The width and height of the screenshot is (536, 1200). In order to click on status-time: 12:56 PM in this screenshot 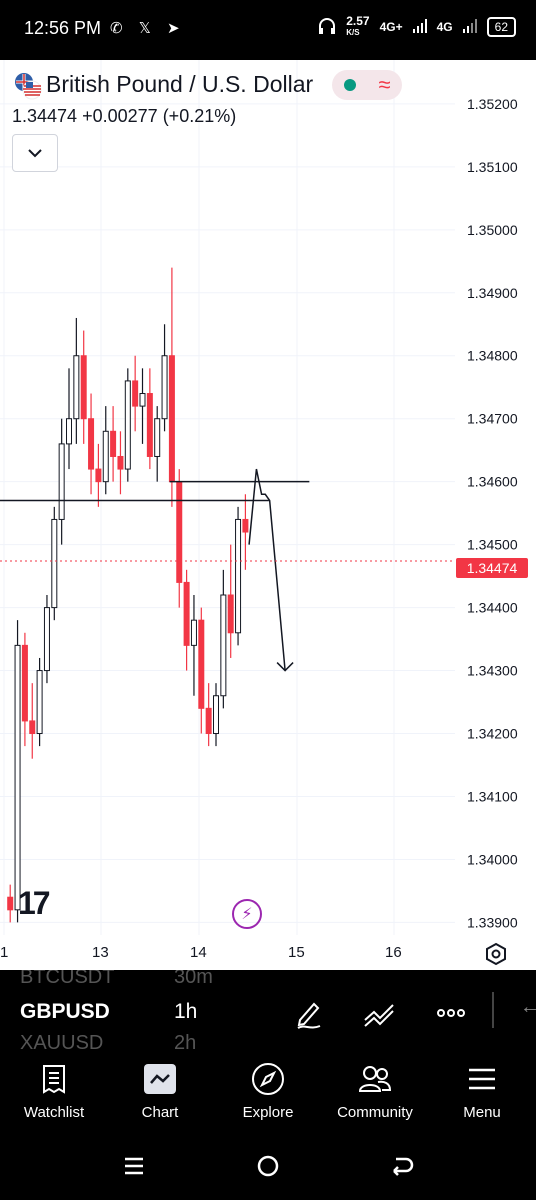, I will do `click(63, 28)`.